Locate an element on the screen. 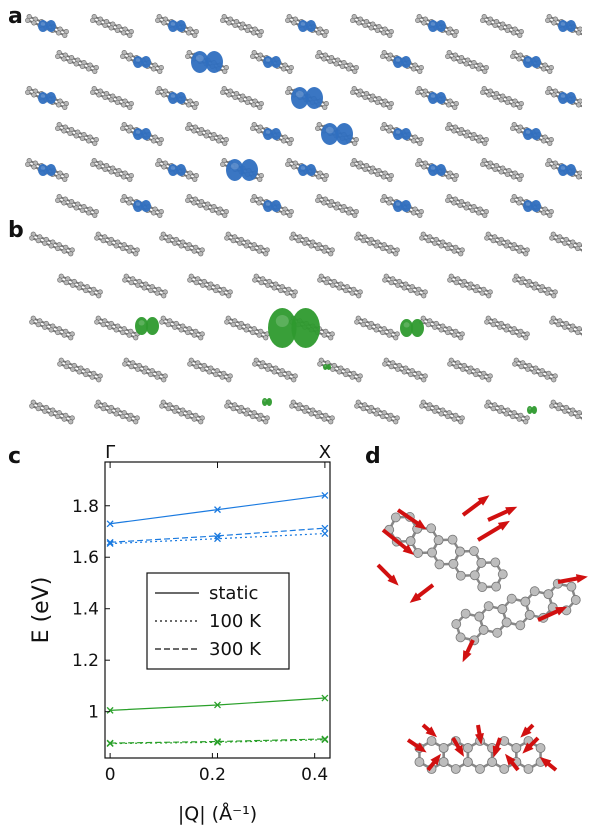  panel-label-b: b is located at coordinates (16, 230).